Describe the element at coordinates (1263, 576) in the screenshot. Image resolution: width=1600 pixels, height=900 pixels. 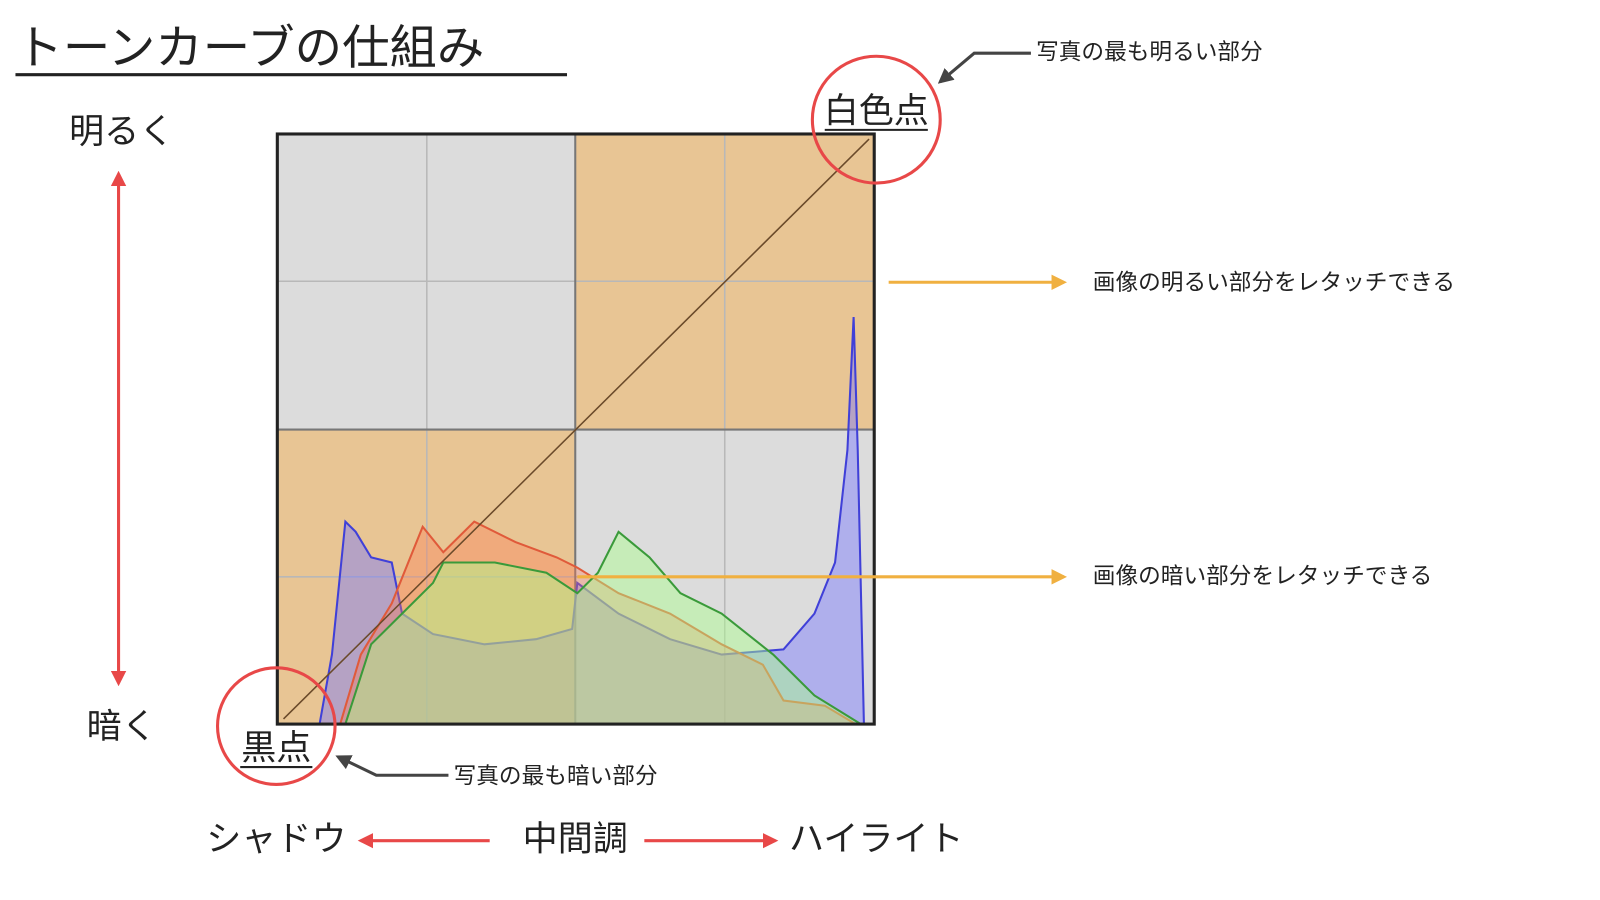
I see `dark-region-note: 画像の暗い部分をレタッチできる` at that location.